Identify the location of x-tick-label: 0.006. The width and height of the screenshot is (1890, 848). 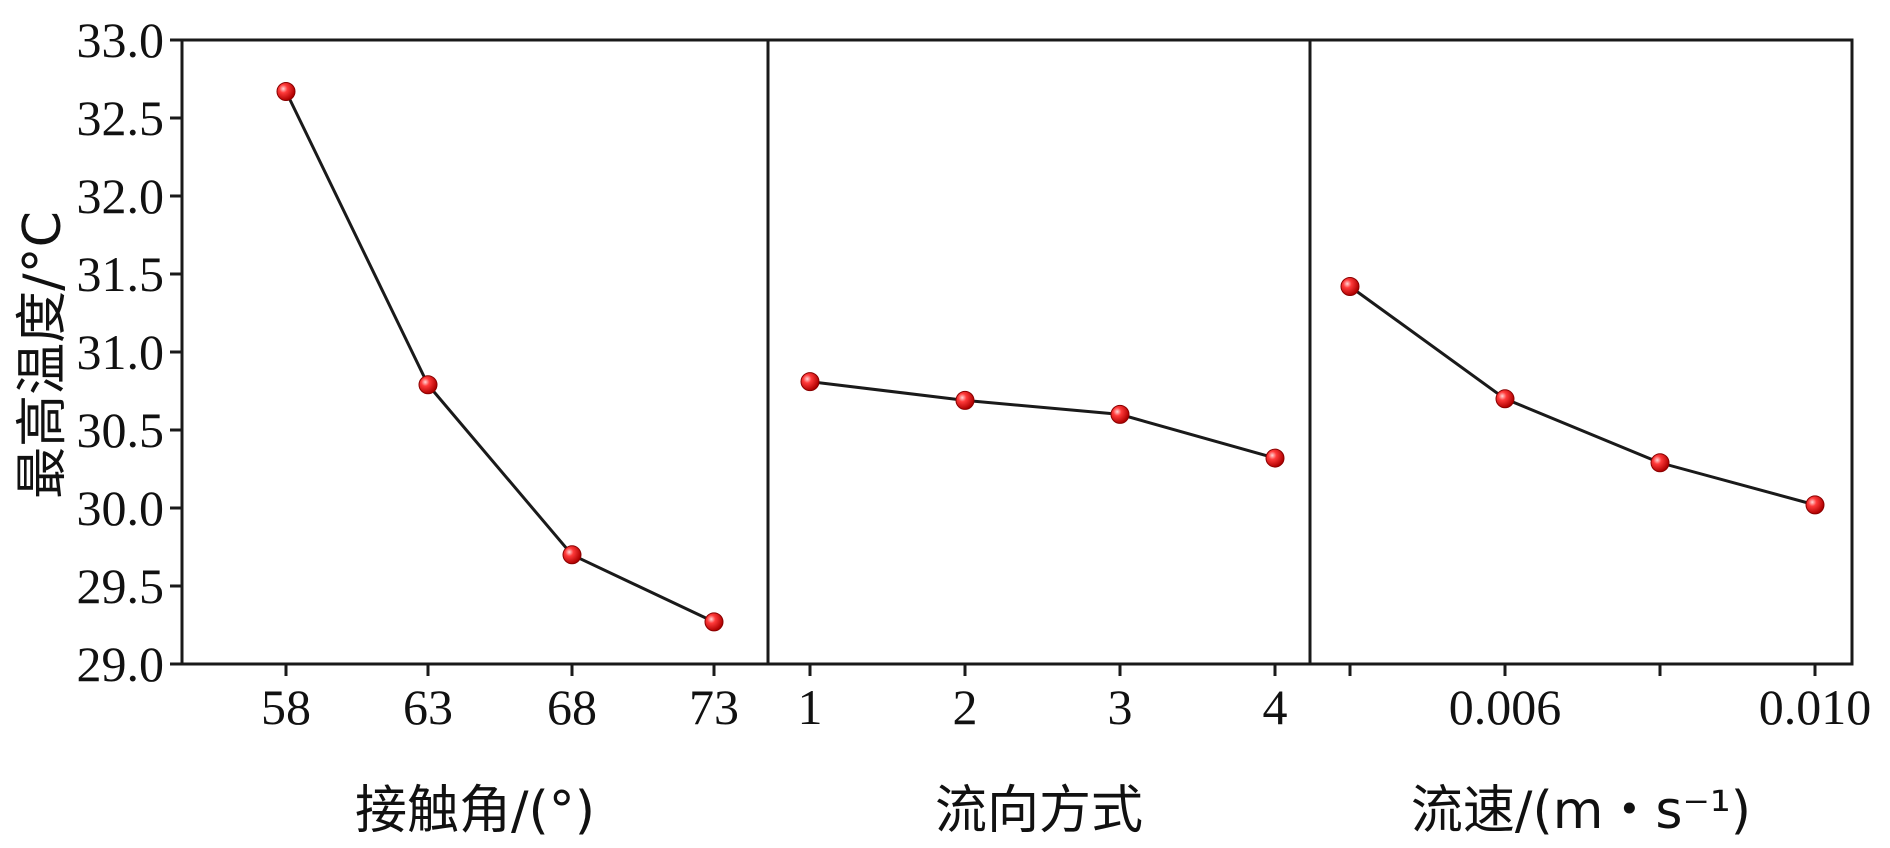
(1505, 707).